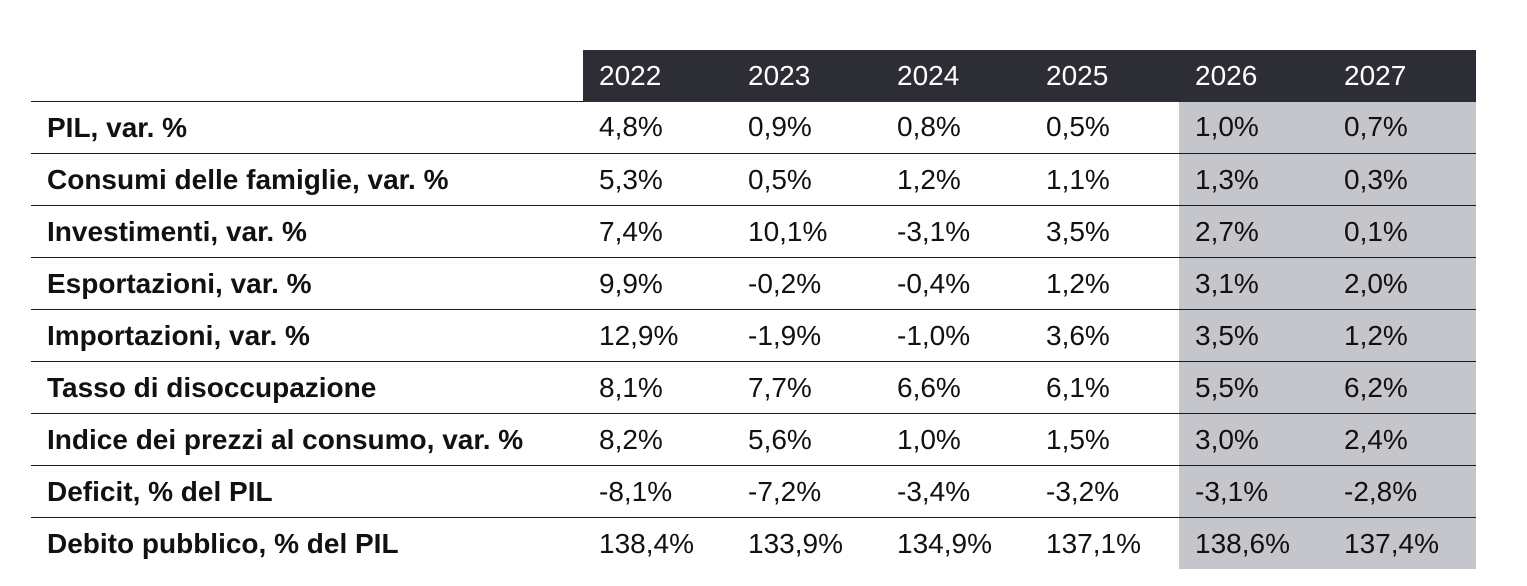  Describe the element at coordinates (1253, 543) in the screenshot. I see `value-cell-2026: 138,6%` at that location.